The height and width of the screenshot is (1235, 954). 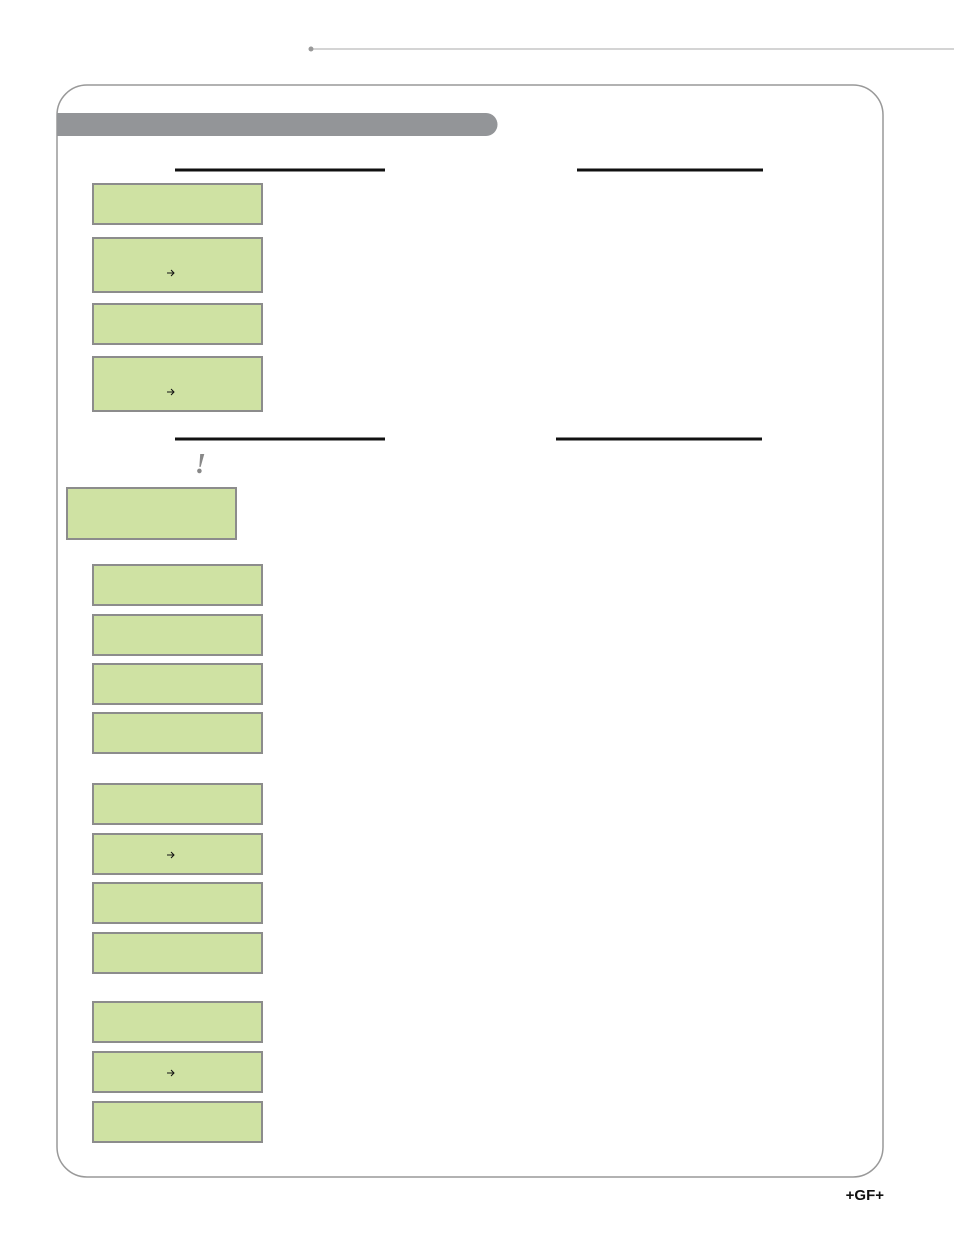 What do you see at coordinates (200, 464) in the screenshot?
I see `notice-mark: !` at bounding box center [200, 464].